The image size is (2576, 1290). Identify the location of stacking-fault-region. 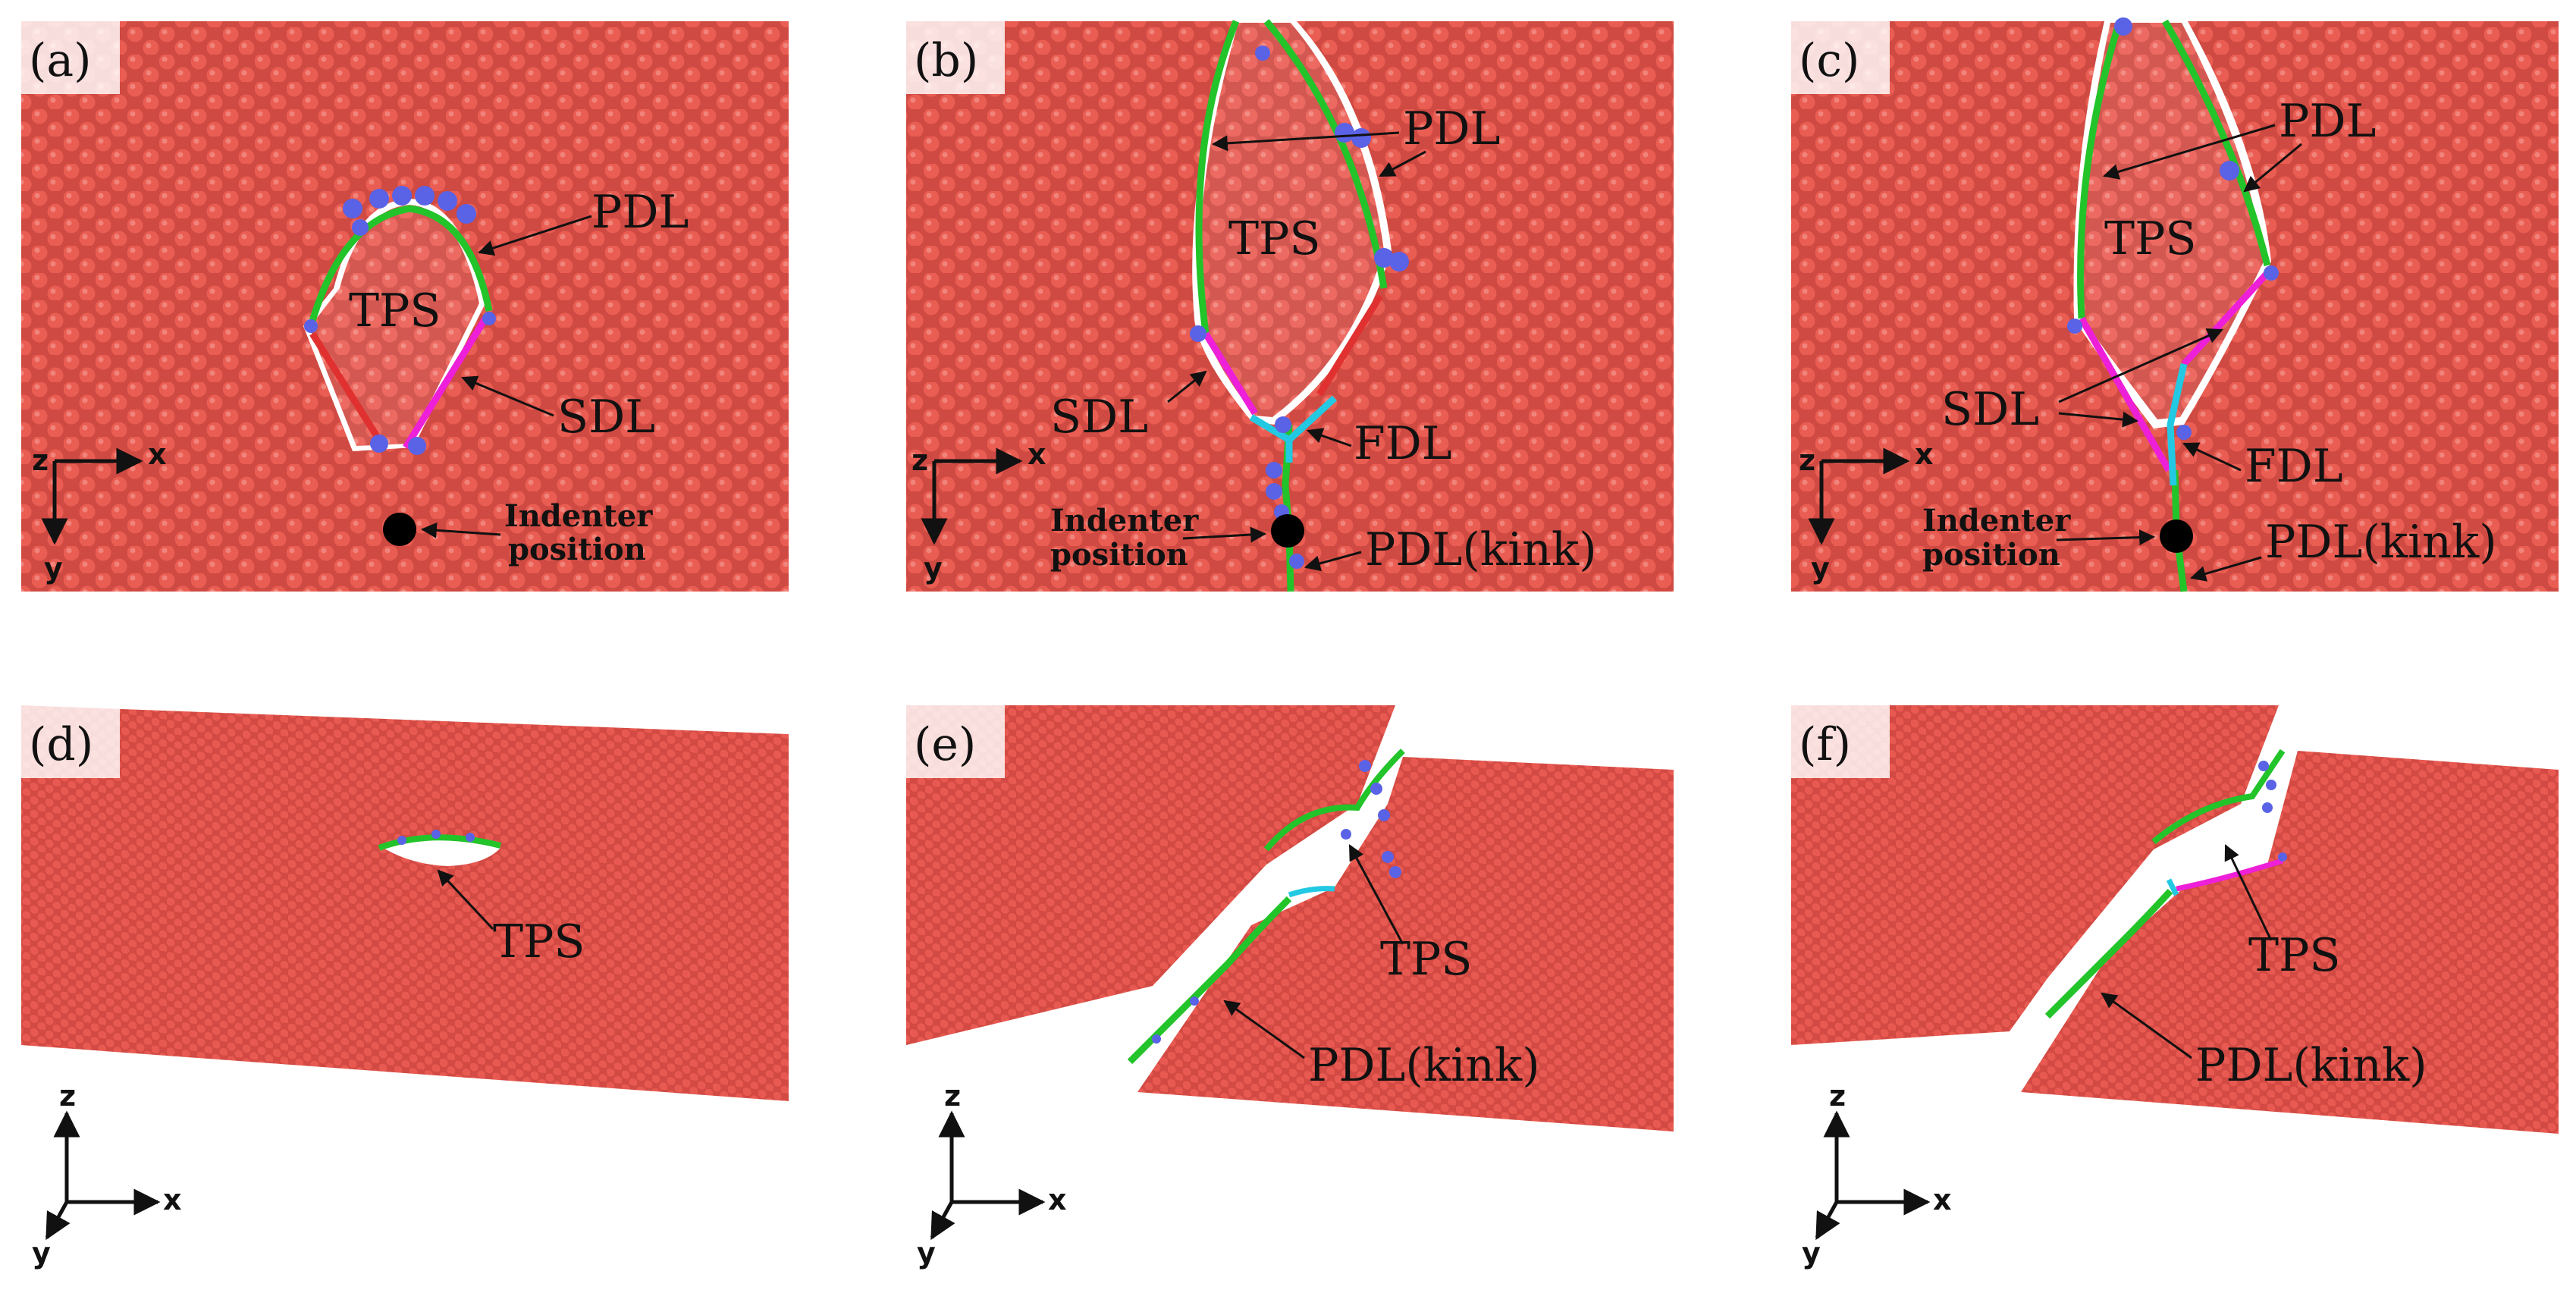
(439, 852).